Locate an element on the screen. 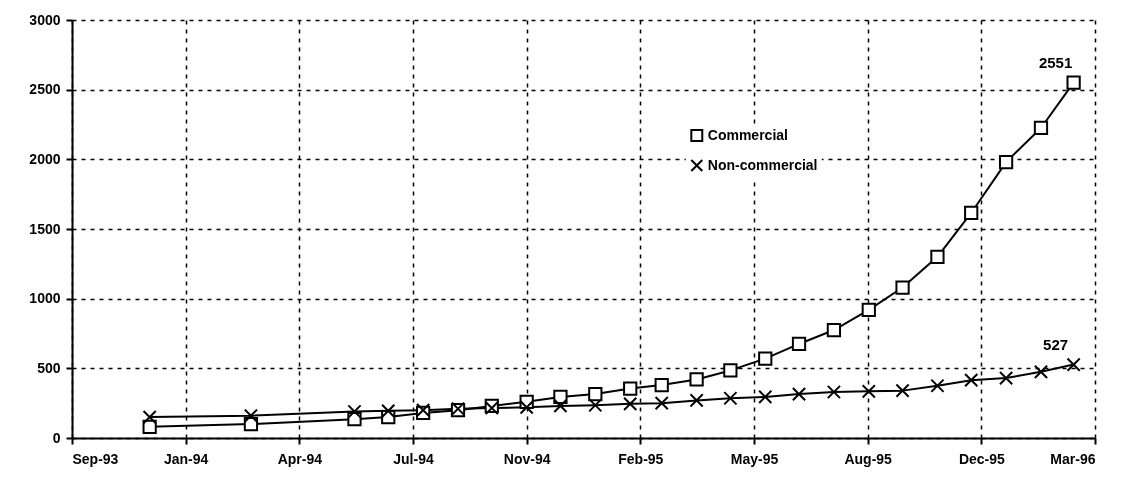 This screenshot has height=485, width=1132. x-tick-label: Dec-95 is located at coordinates (981, 458).